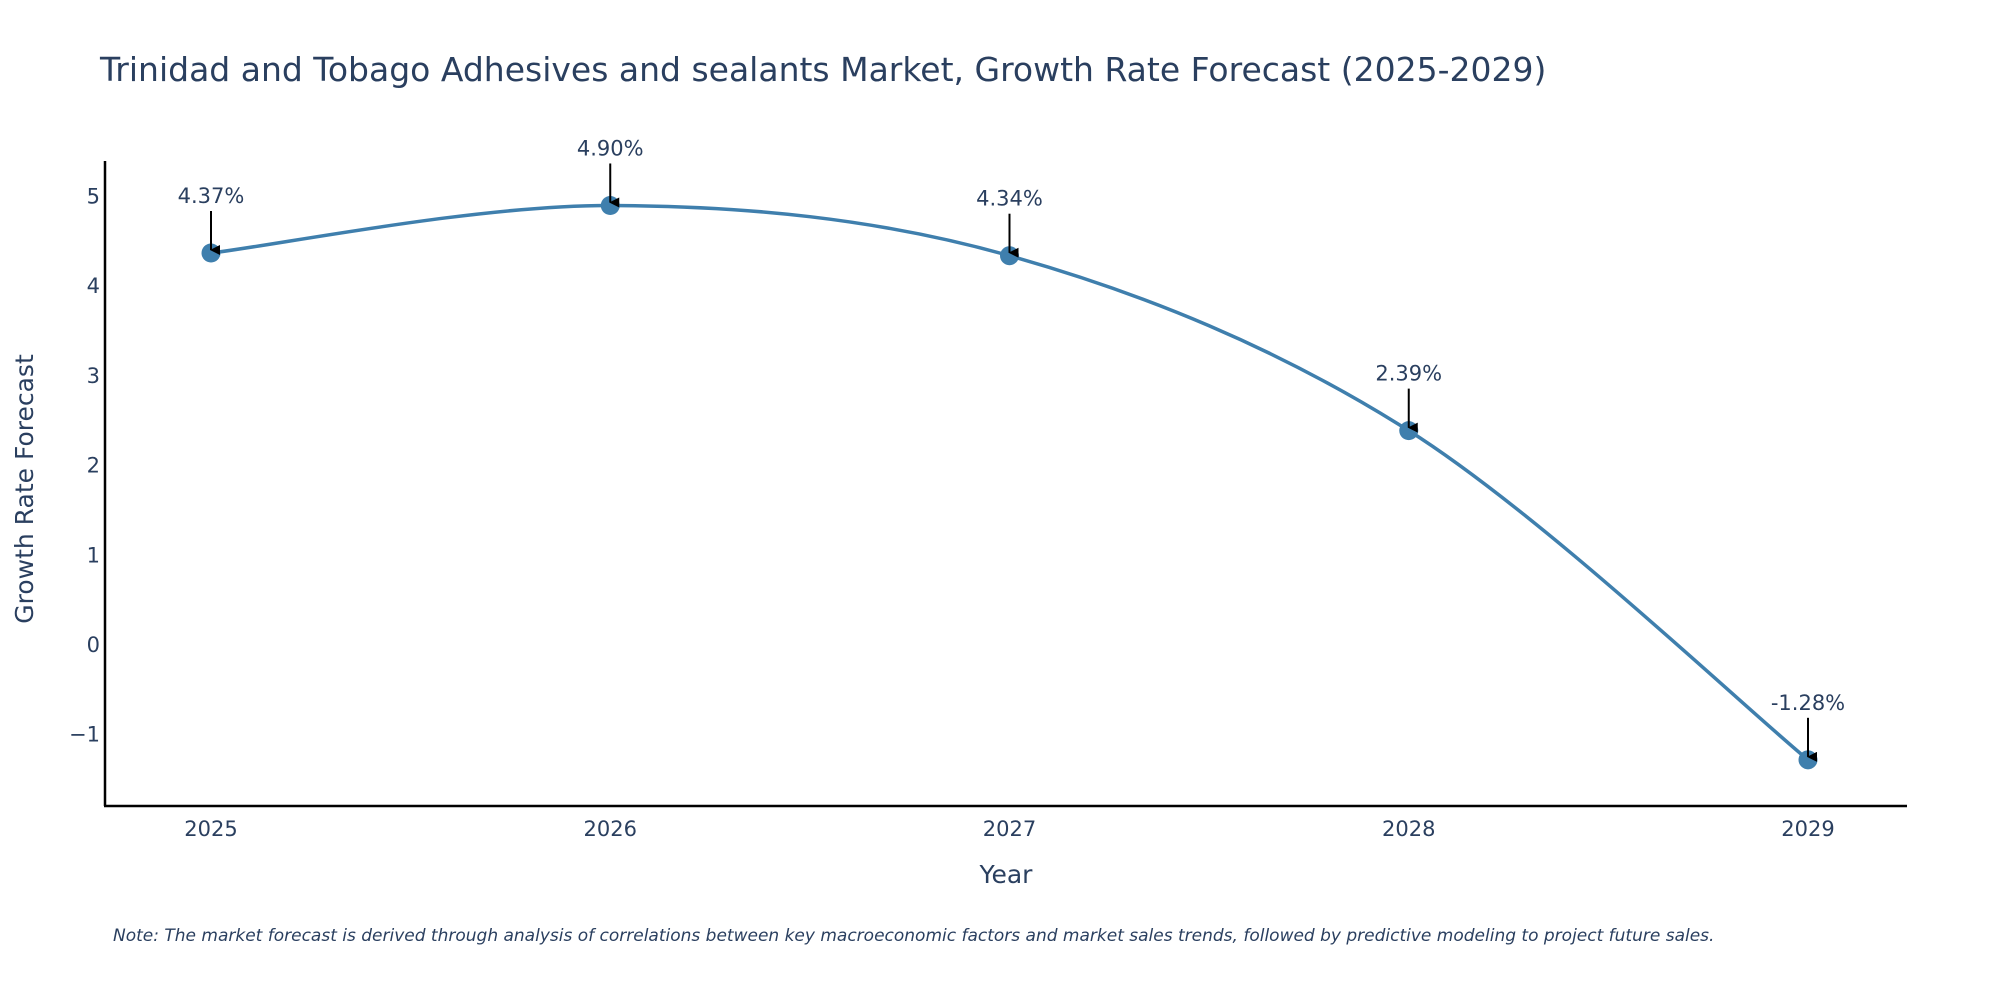 This screenshot has width=2000, height=1004. I want to click on x-axis-ticks: 2025 2026 2027 2028 2029, so click(1009, 829).